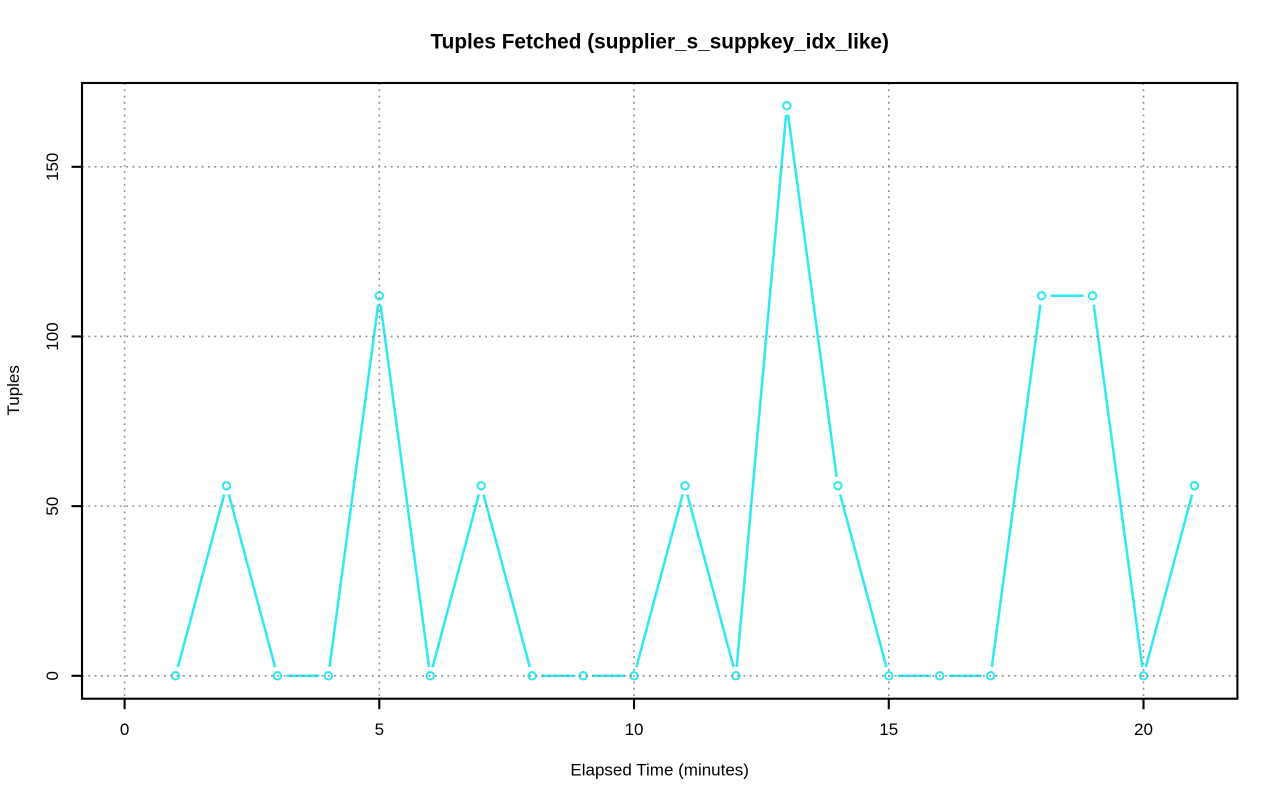  Describe the element at coordinates (888, 729) in the screenshot. I see `svg-text: 15` at that location.